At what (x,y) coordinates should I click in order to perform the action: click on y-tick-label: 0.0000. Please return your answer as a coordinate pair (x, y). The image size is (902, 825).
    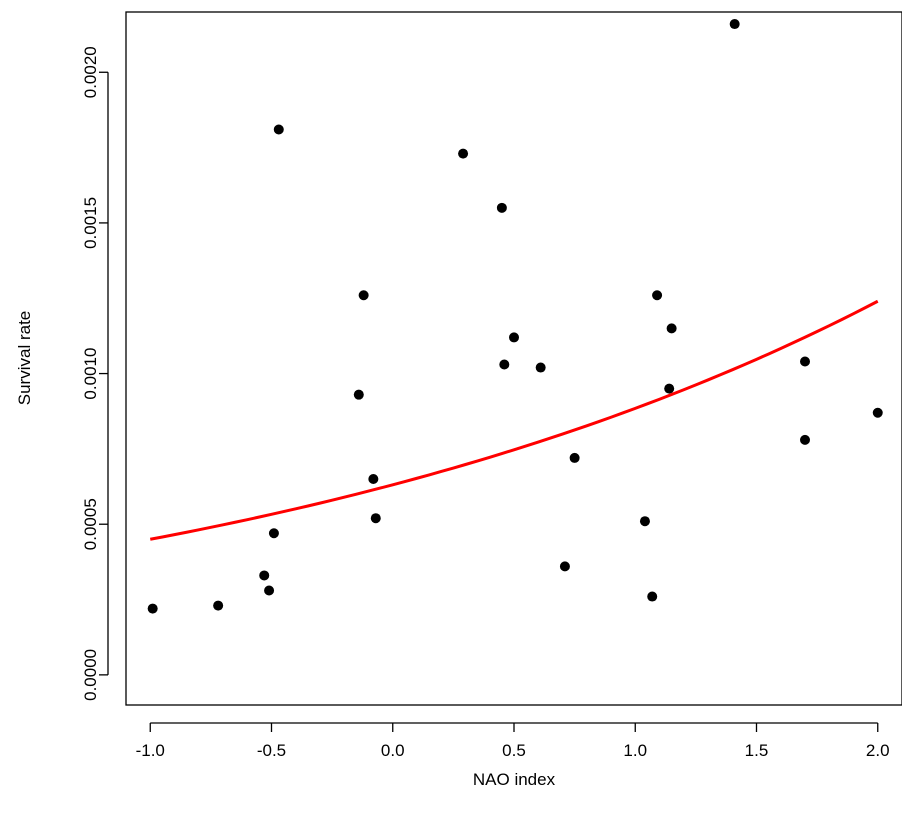
    Looking at the image, I should click on (90, 675).